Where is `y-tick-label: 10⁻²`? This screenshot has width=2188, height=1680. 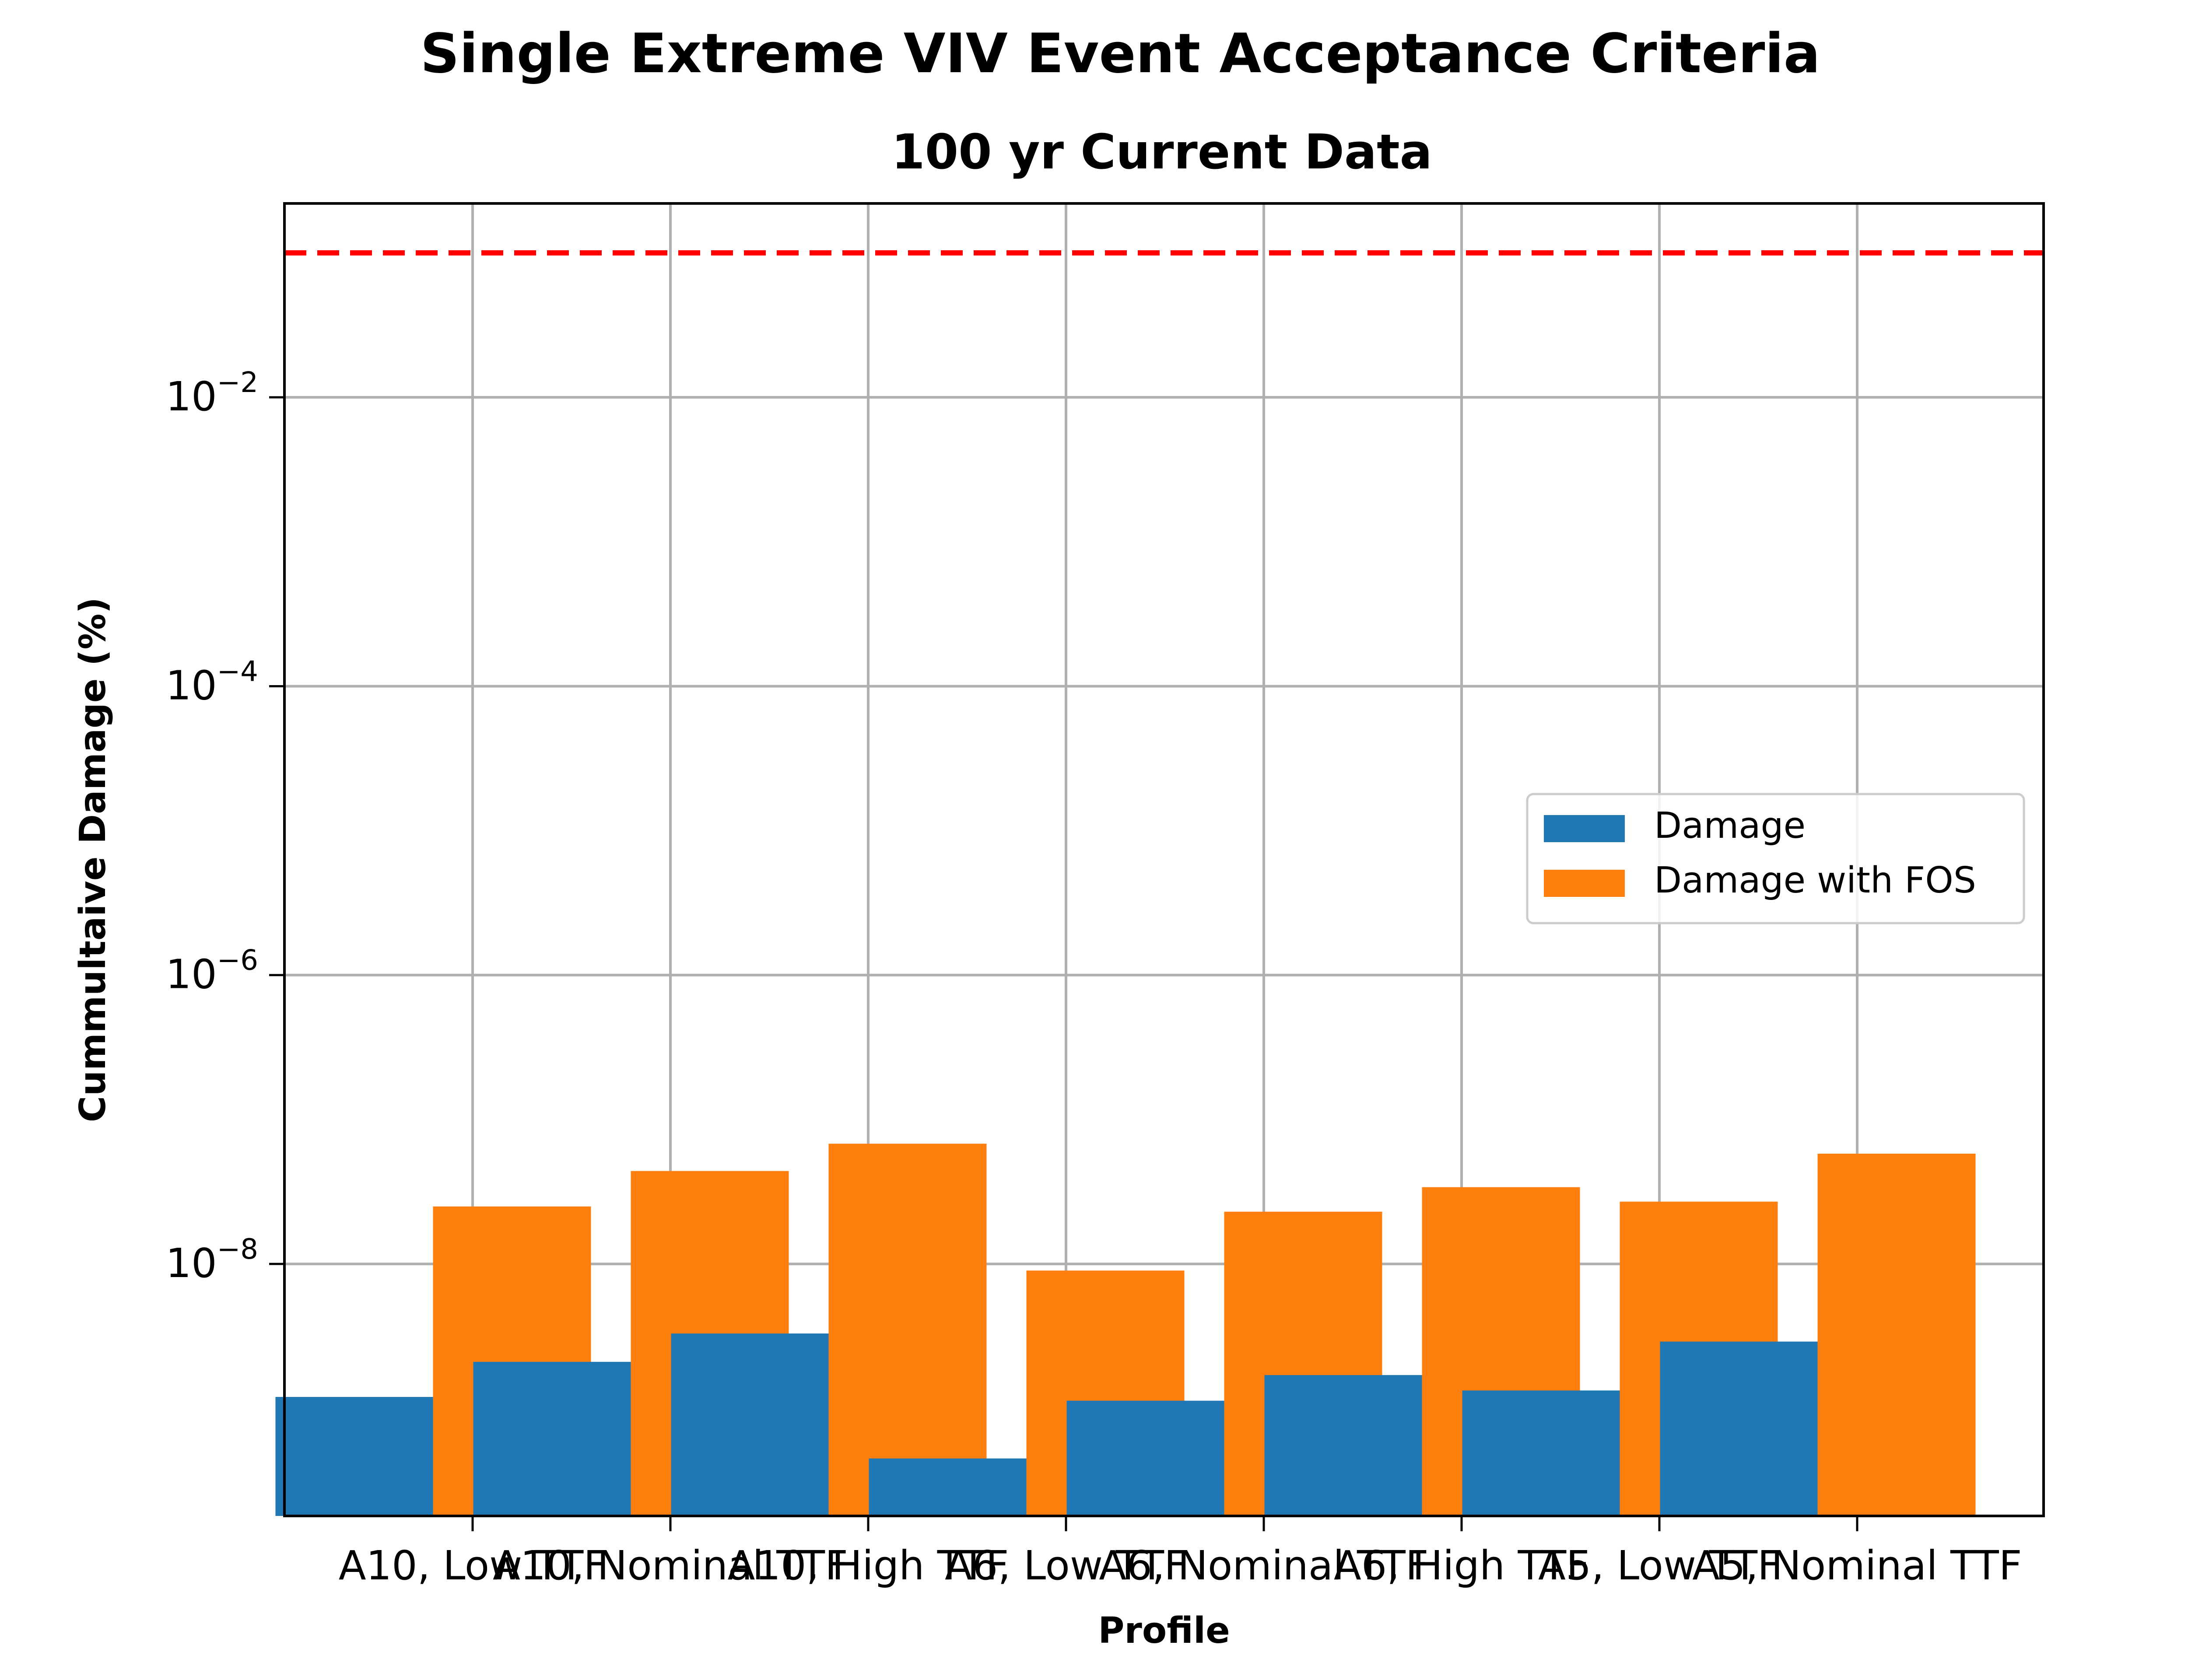
y-tick-label: 10⁻² is located at coordinates (212, 393).